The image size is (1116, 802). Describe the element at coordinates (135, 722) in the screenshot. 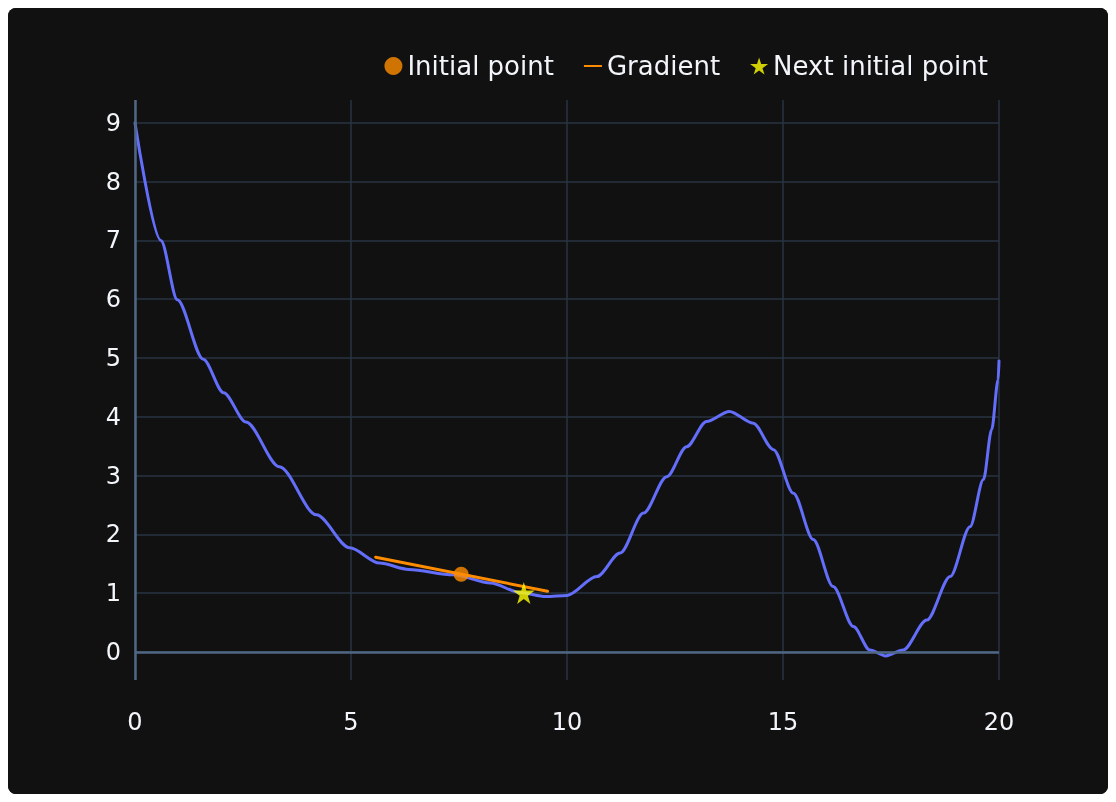

I see `x-tick-label: 0` at that location.